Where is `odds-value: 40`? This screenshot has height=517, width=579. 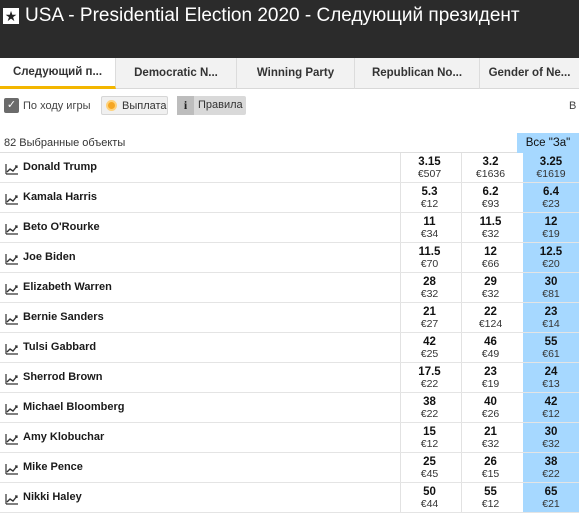
odds-value: 40 is located at coordinates (490, 402).